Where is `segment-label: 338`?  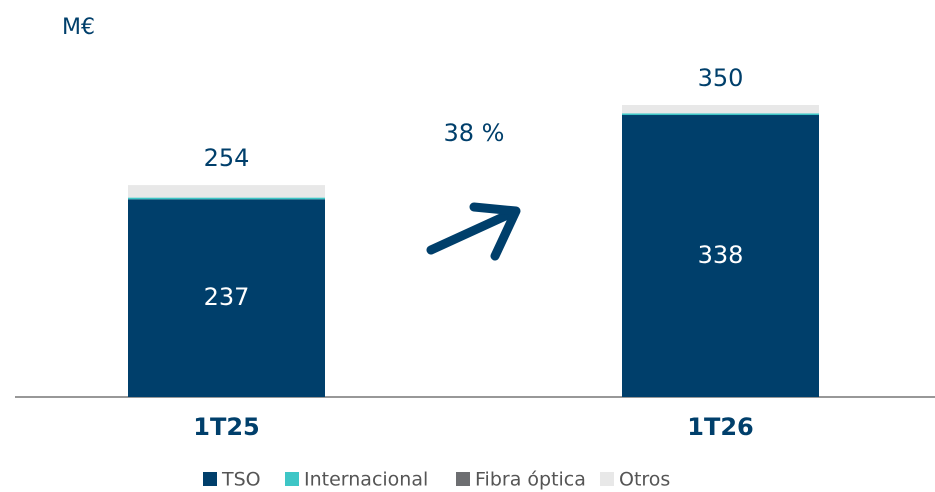 segment-label: 338 is located at coordinates (721, 255).